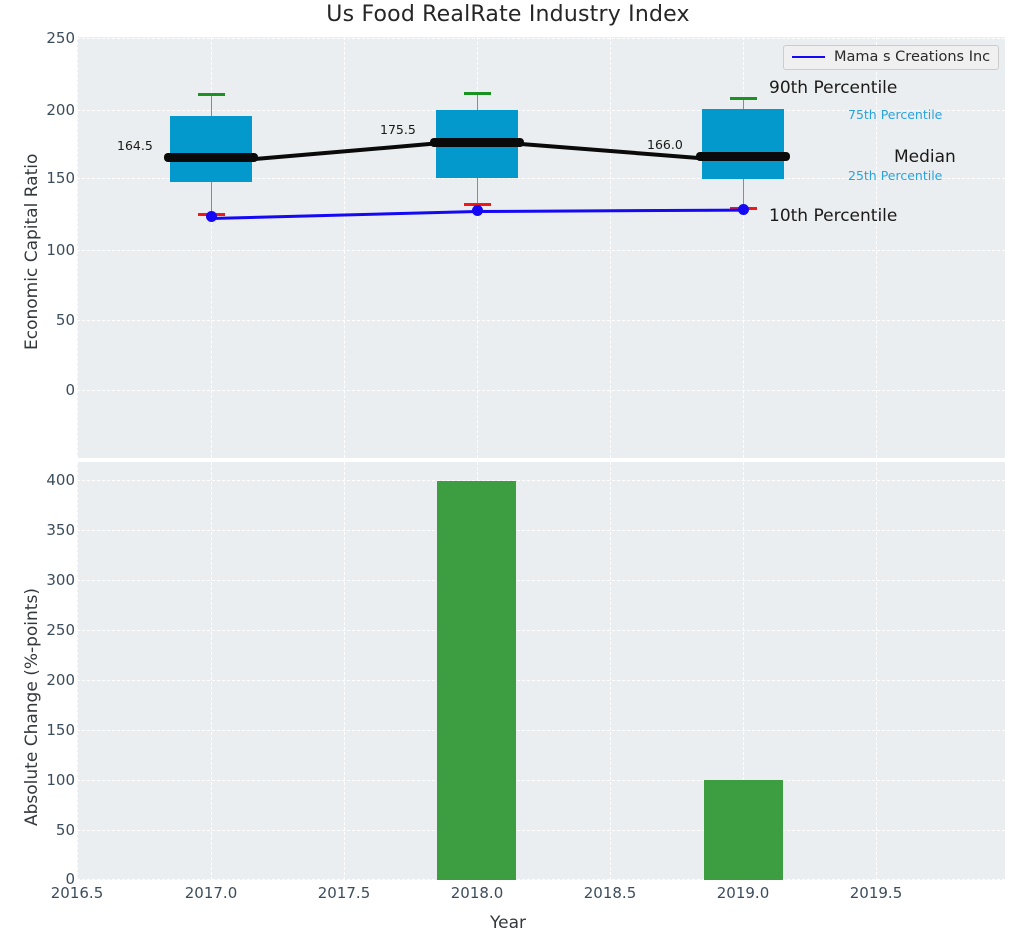  Describe the element at coordinates (77, 893) in the screenshot. I see `xtick-2016-5: 2016.5` at that location.